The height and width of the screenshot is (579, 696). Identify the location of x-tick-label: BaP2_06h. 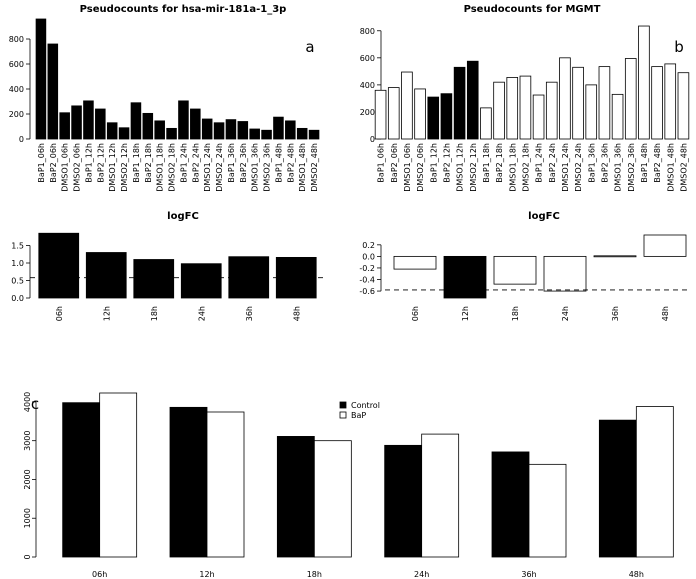
(394, 163).